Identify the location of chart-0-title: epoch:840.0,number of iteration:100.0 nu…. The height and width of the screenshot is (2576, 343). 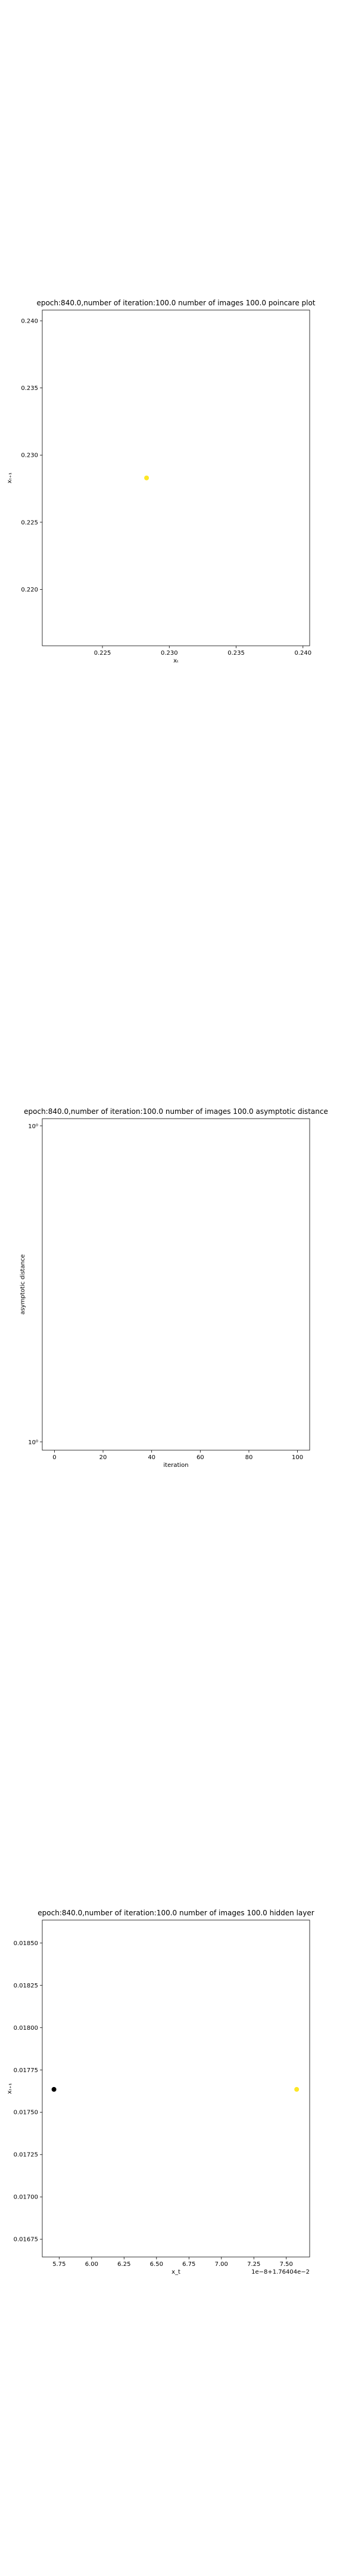
(175, 303).